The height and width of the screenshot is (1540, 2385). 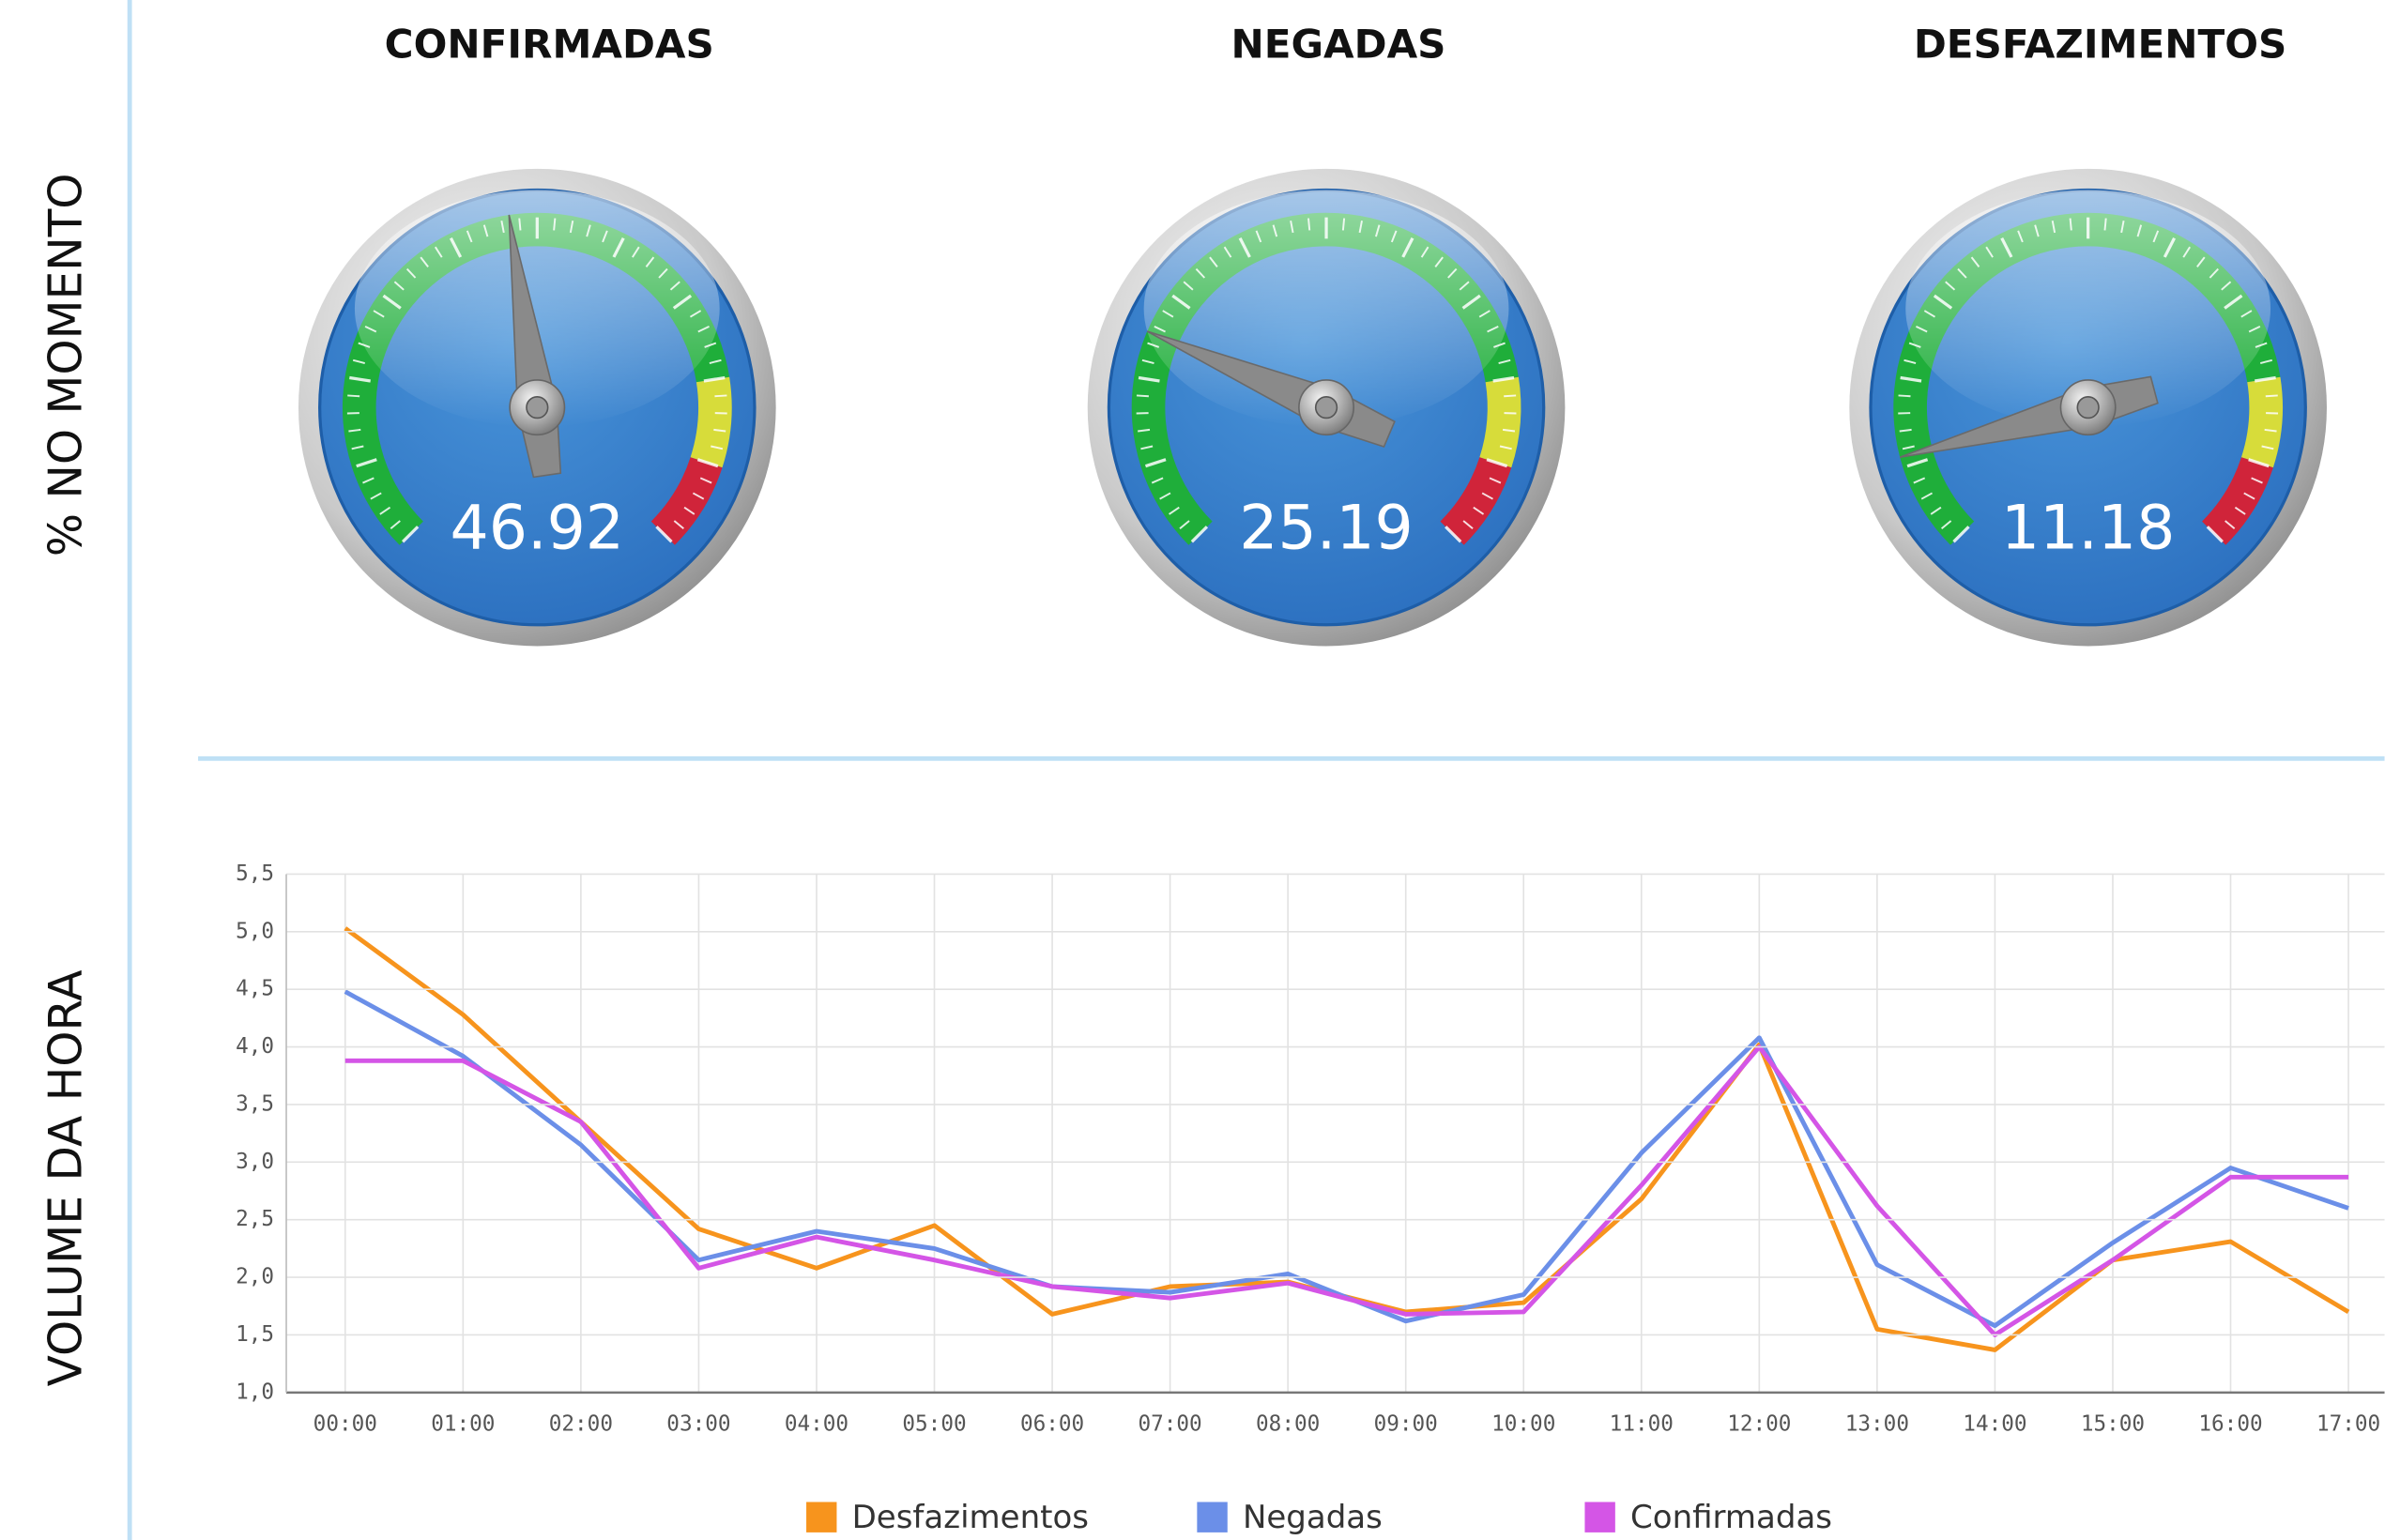 What do you see at coordinates (255, 1162) in the screenshot?
I see `y-tick-label: 3,0` at bounding box center [255, 1162].